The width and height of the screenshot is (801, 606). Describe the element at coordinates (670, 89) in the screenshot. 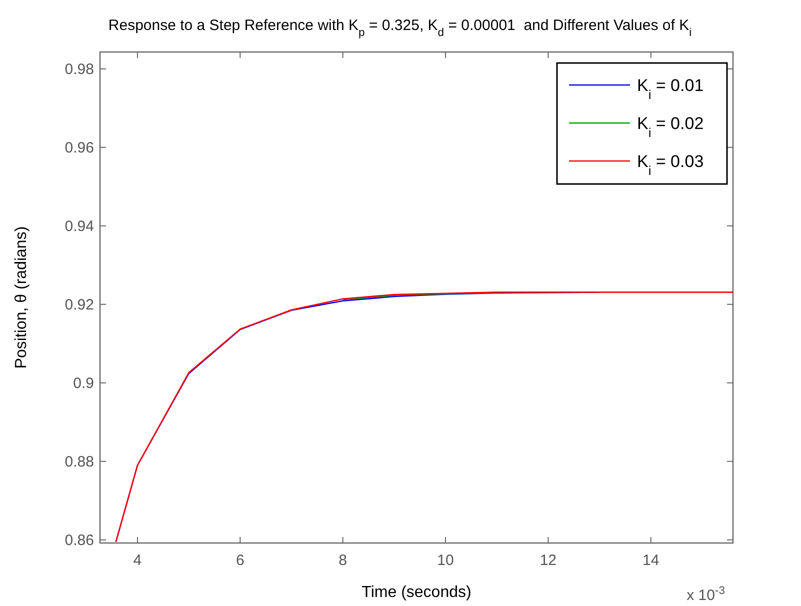

I see `legend-label: K$_{i}$ = 0.01` at that location.